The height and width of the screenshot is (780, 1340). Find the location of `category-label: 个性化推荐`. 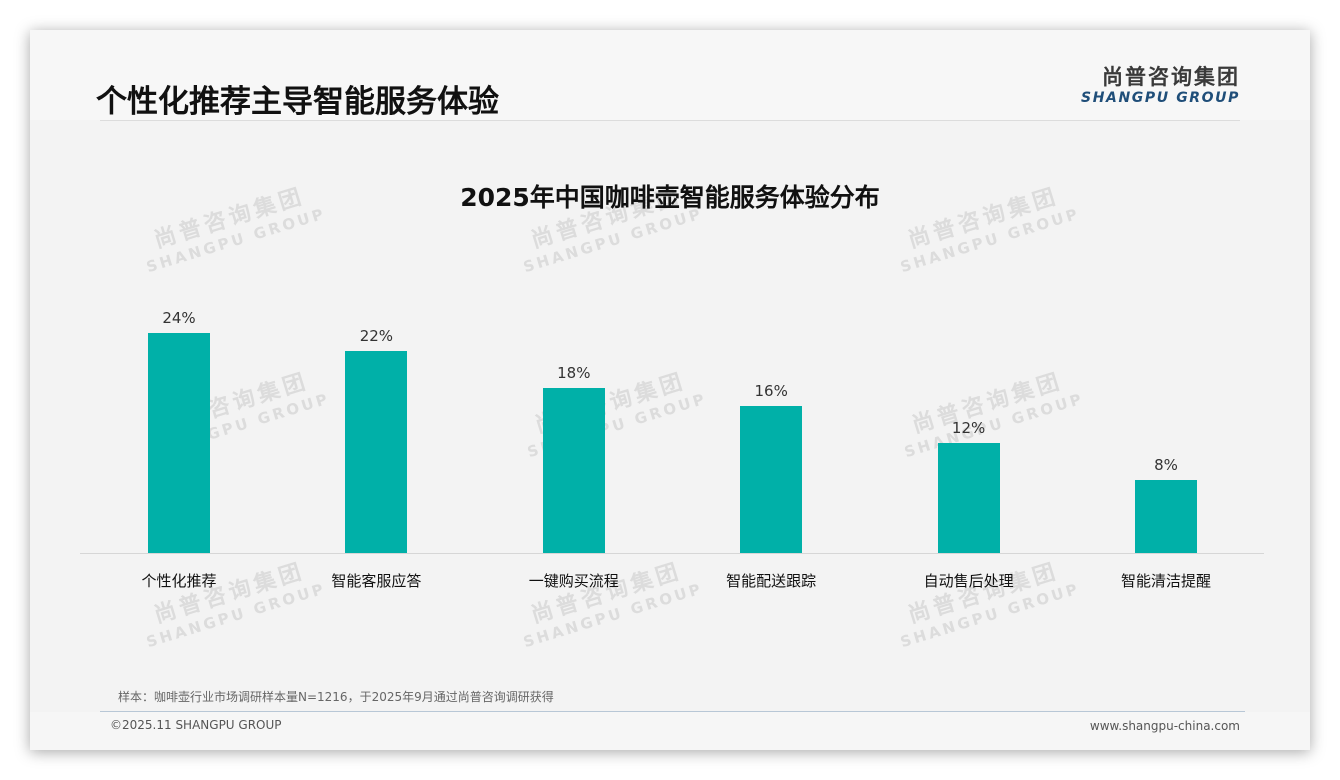

category-label: 个性化推荐 is located at coordinates (179, 581).